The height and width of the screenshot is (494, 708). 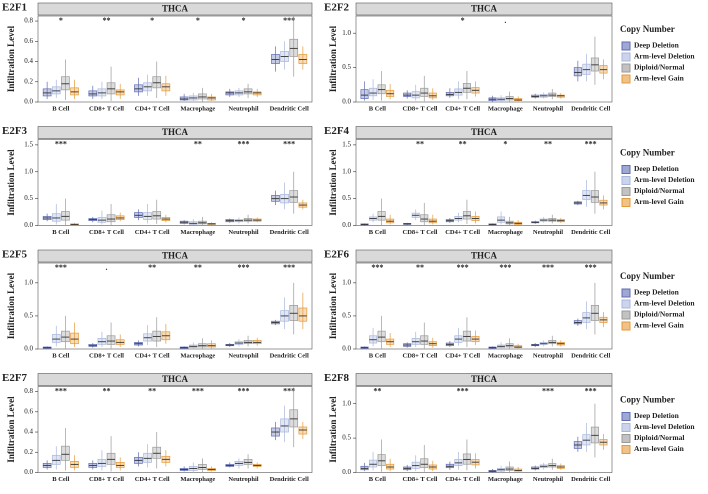 I want to click on panel-label: E2F4, so click(x=337, y=131).